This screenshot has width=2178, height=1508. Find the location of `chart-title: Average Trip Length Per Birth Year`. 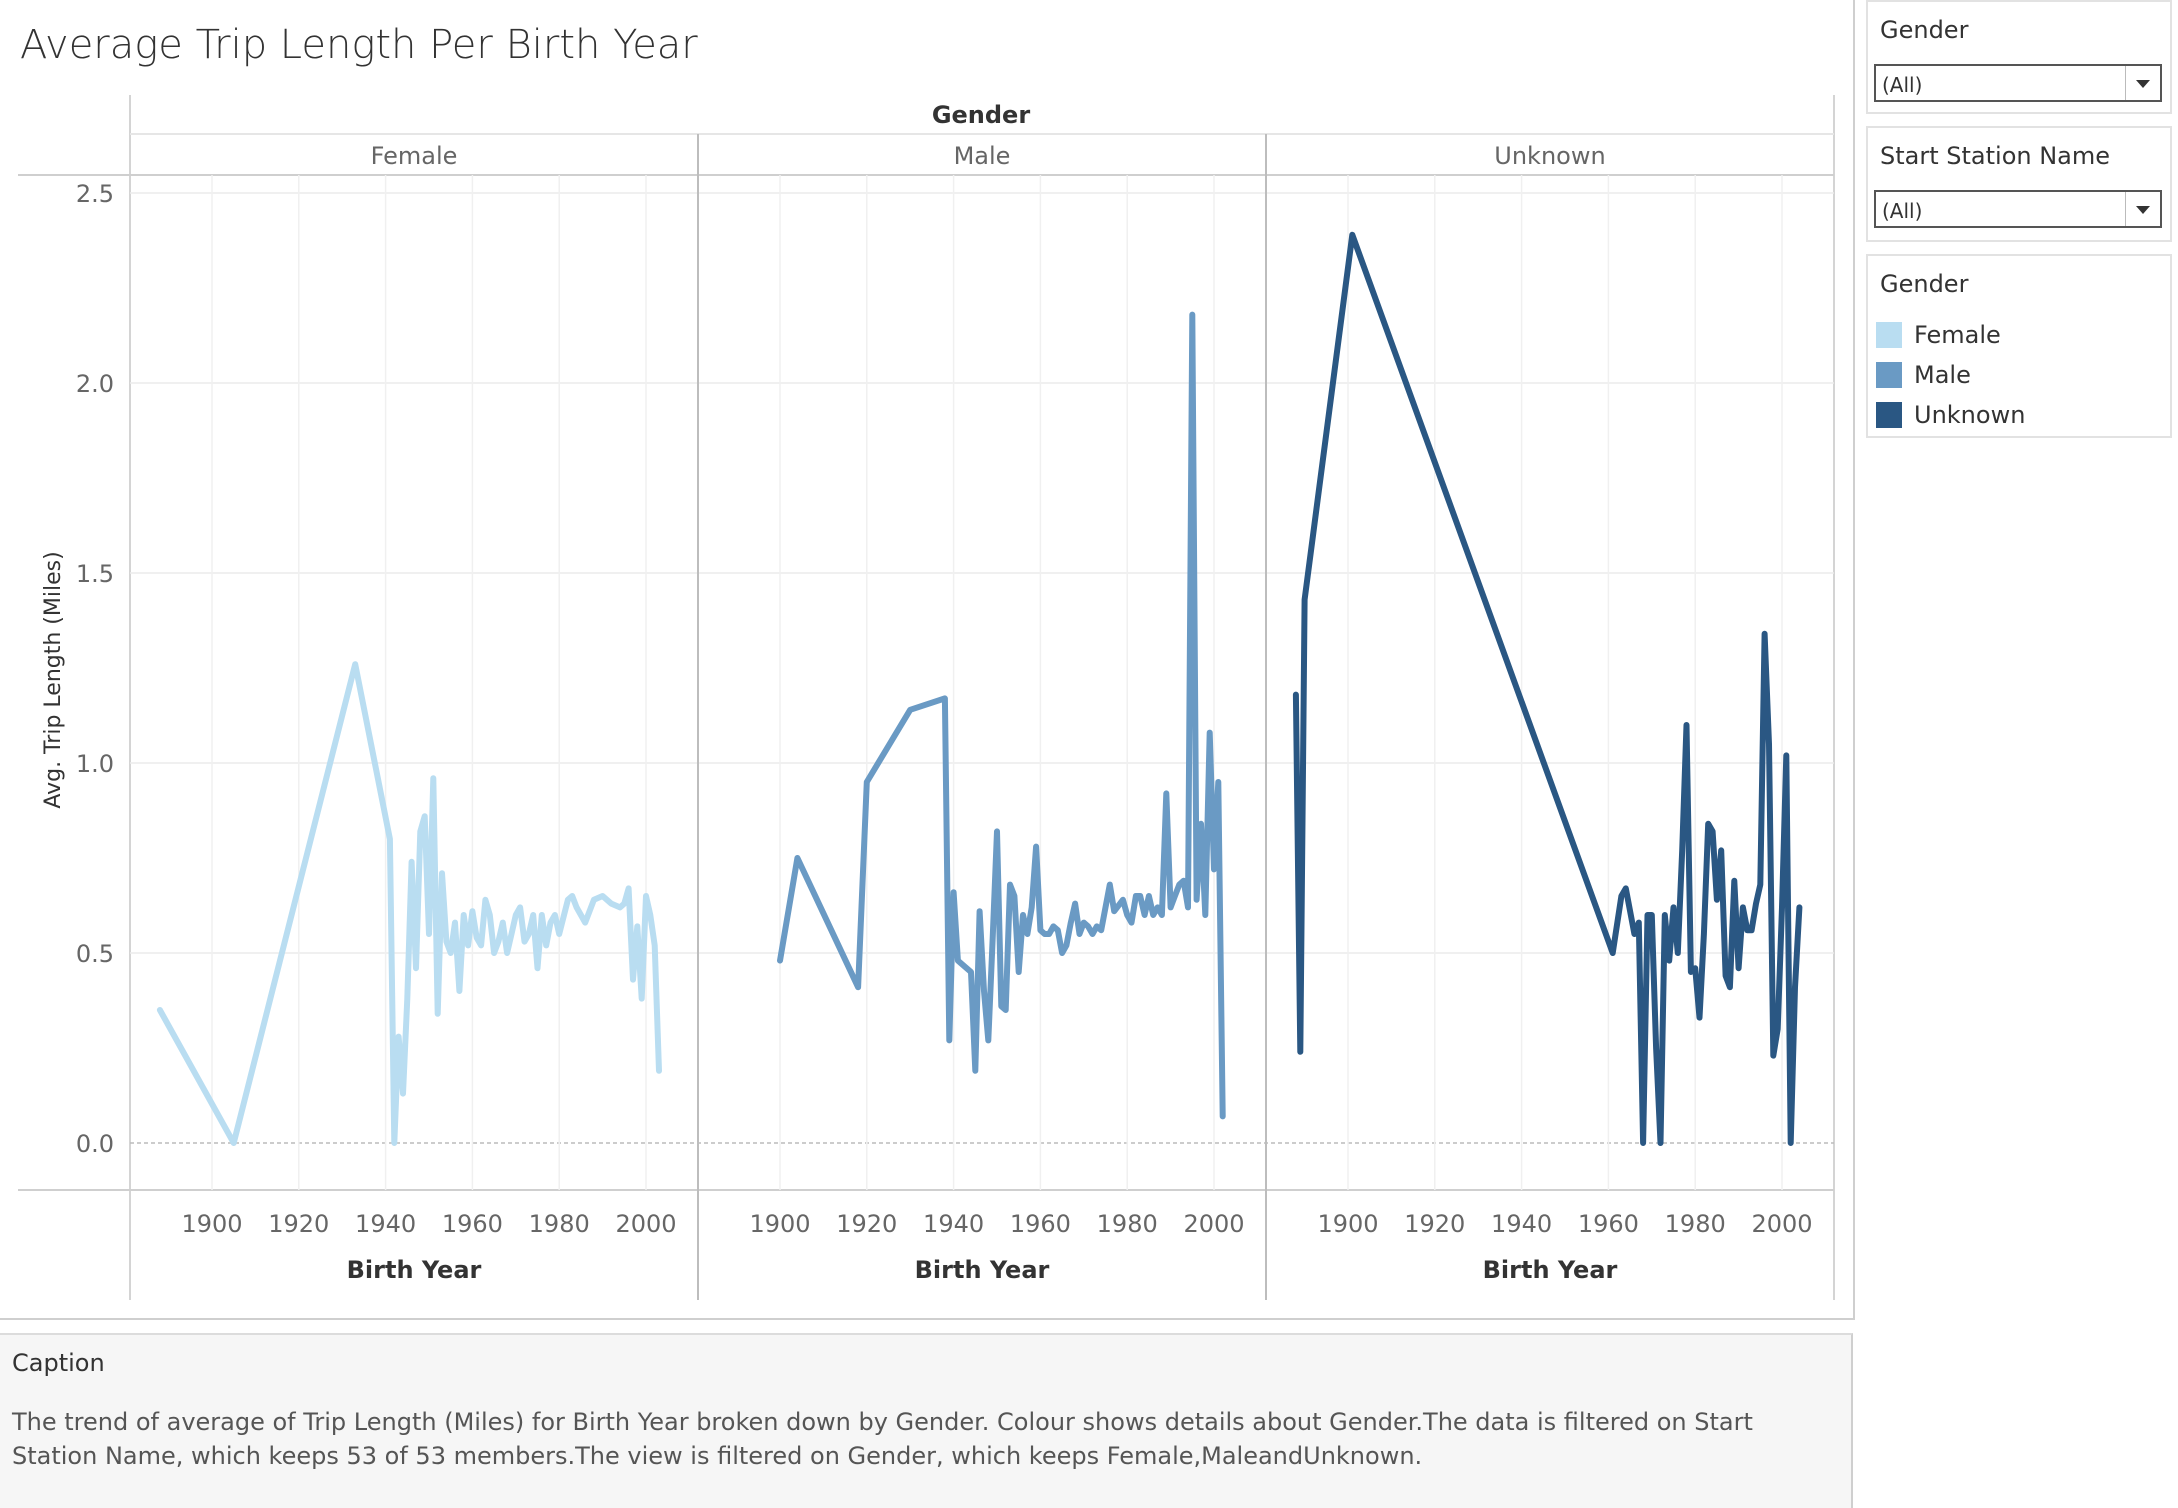

chart-title: Average Trip Length Per Birth Year is located at coordinates (359, 45).